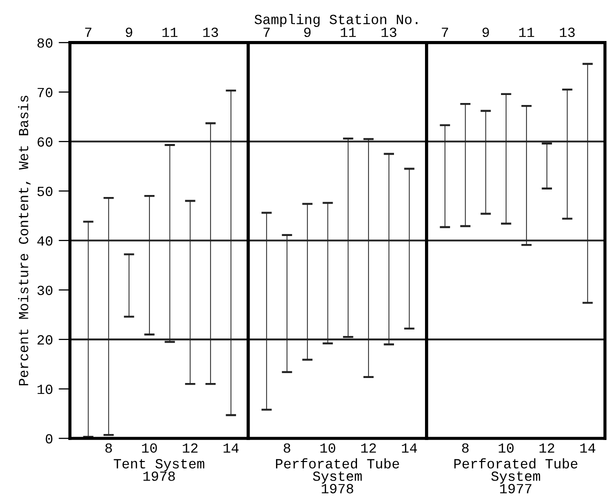 The width and height of the screenshot is (608, 501). I want to click on y-tick-label: 30, so click(44, 291).